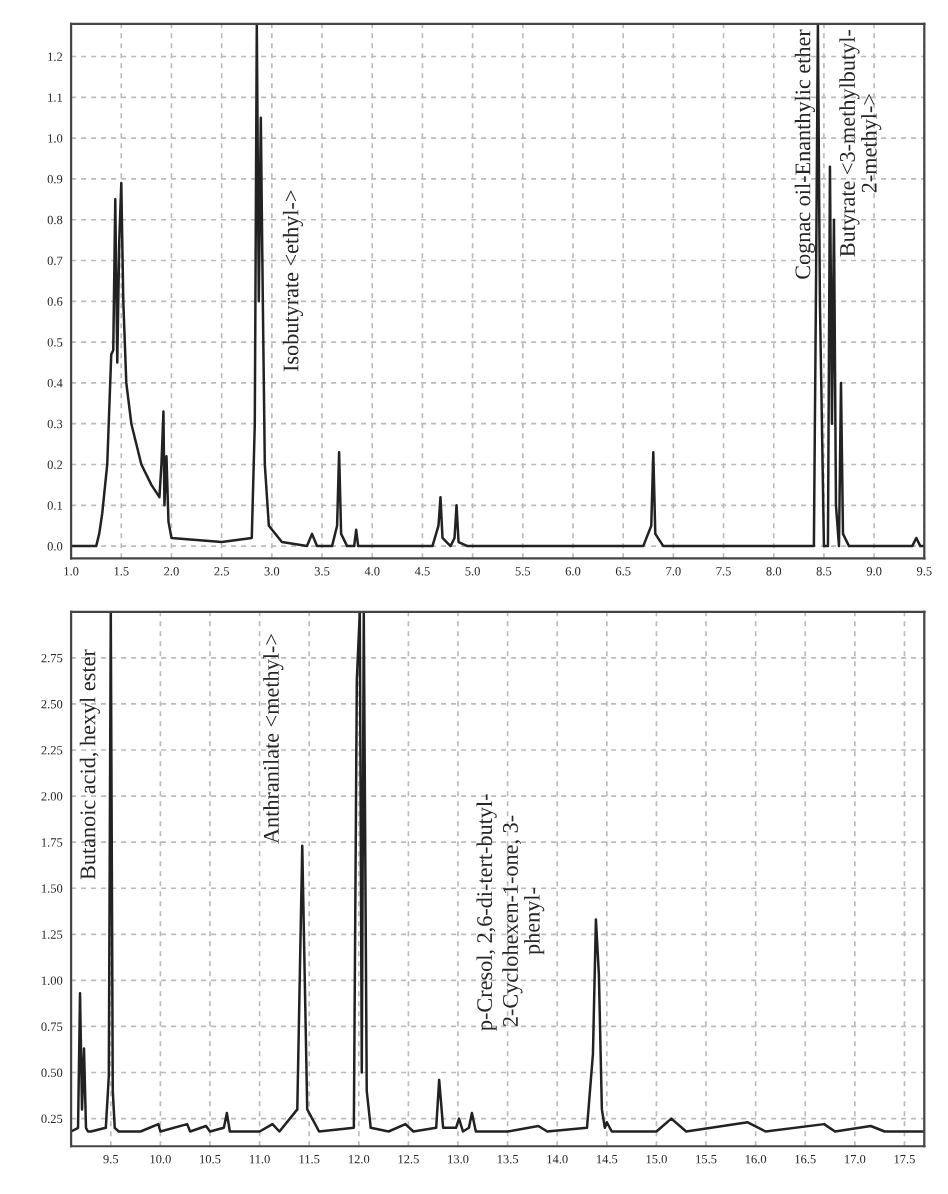 The height and width of the screenshot is (1194, 948). Describe the element at coordinates (486, 912) in the screenshot. I see `annotation: p-Cresol, 2,6-di-tert-butyl-` at that location.